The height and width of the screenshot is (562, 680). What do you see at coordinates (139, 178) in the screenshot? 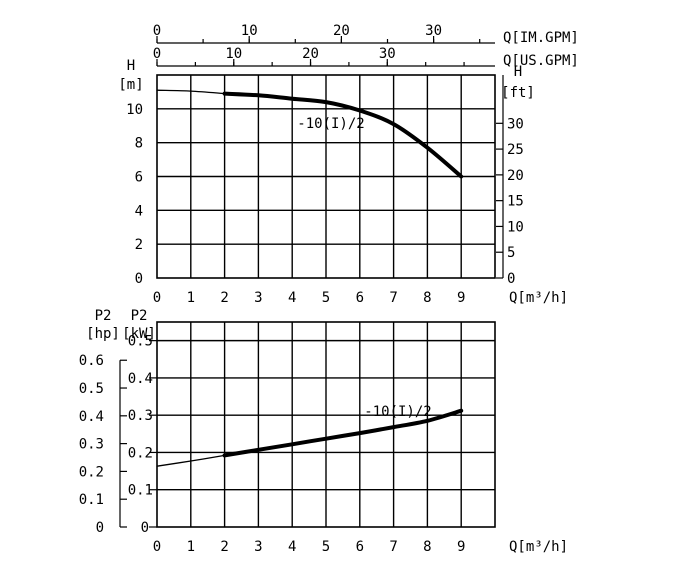
I see `head-y-tick-label: 6` at bounding box center [139, 178].